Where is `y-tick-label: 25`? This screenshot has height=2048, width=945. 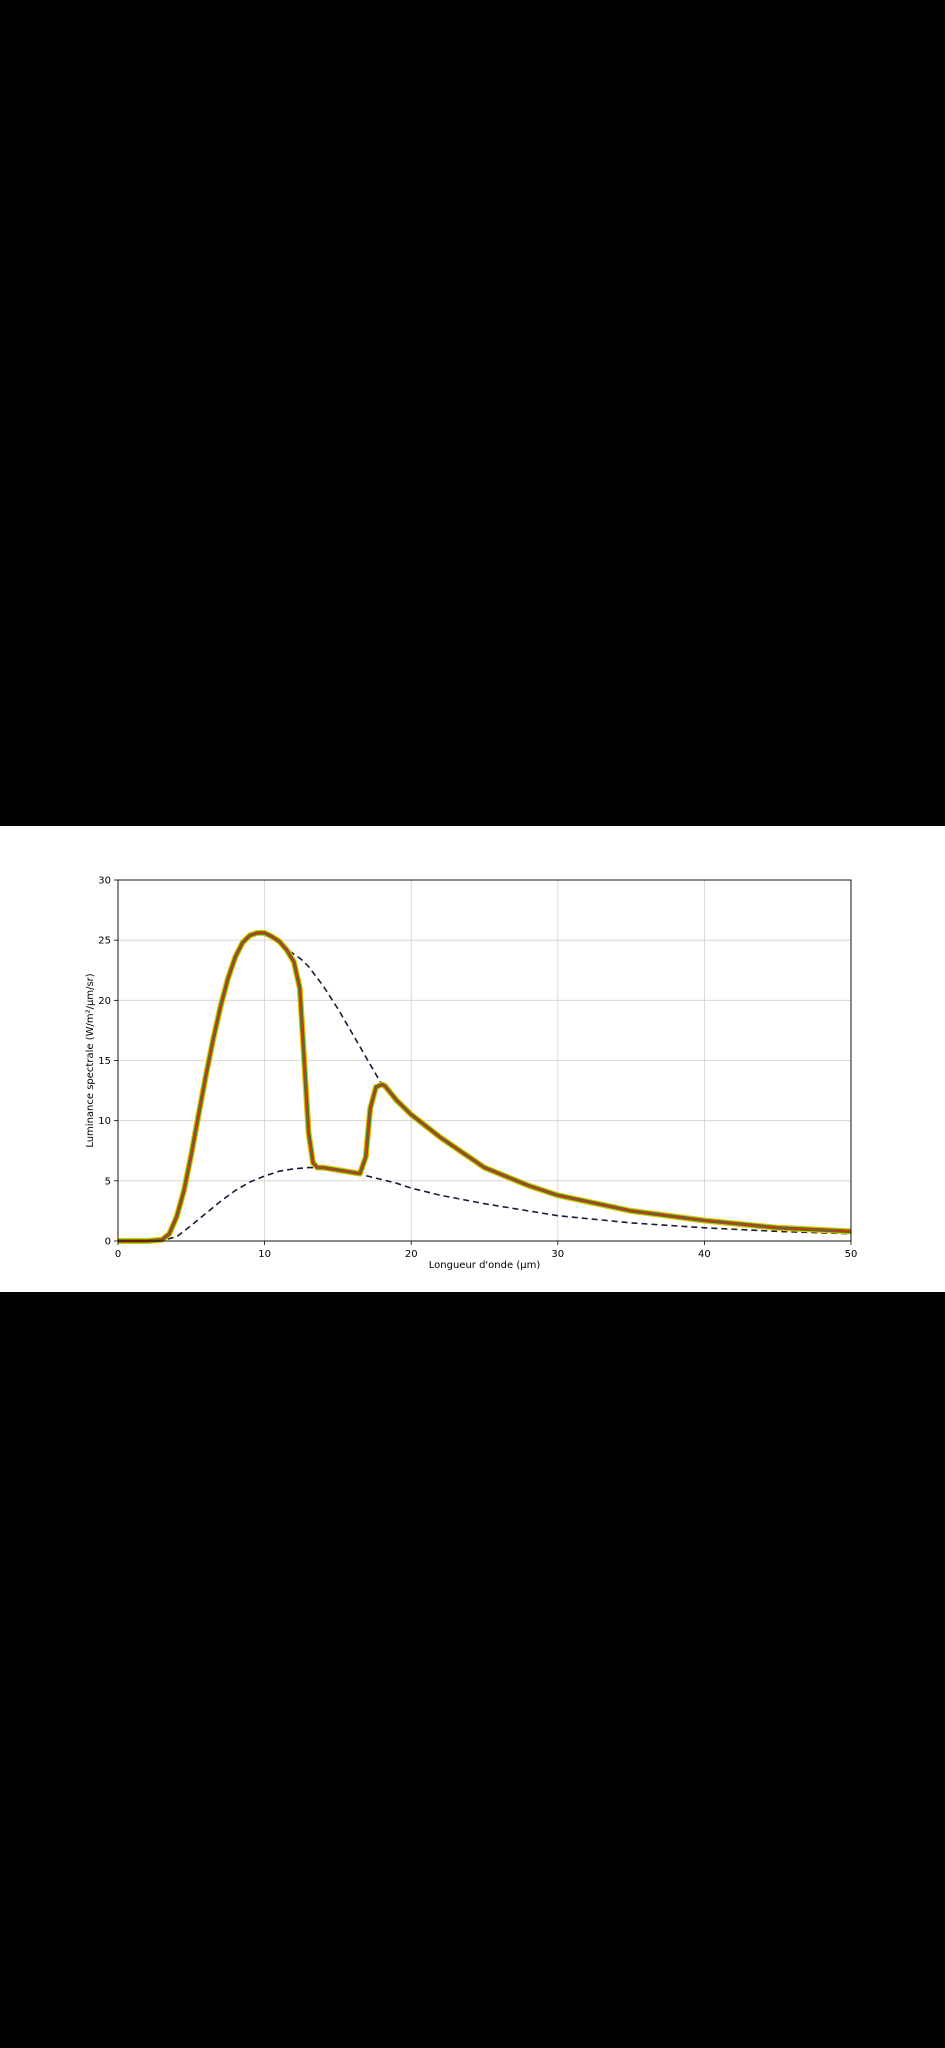 y-tick-label: 25 is located at coordinates (104, 941).